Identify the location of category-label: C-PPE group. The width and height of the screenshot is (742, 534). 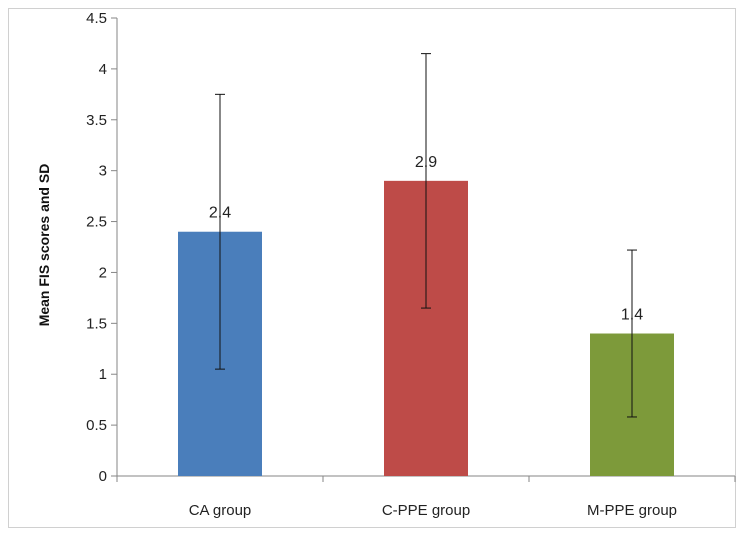
(426, 510).